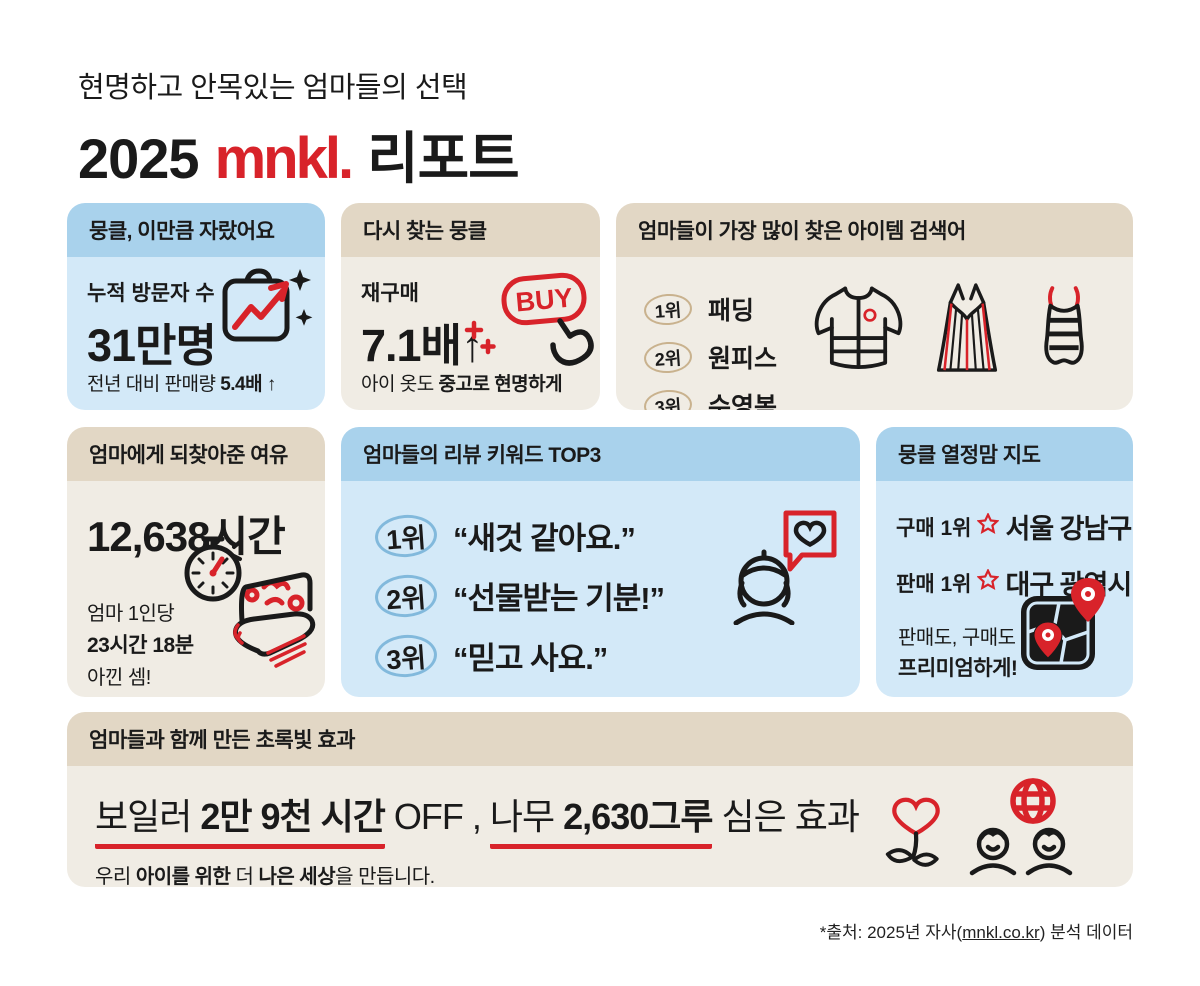 Image resolution: width=1200 pixels, height=986 pixels. Describe the element at coordinates (390, 293) in the screenshot. I see `repurchase-label: 재구매` at that location.